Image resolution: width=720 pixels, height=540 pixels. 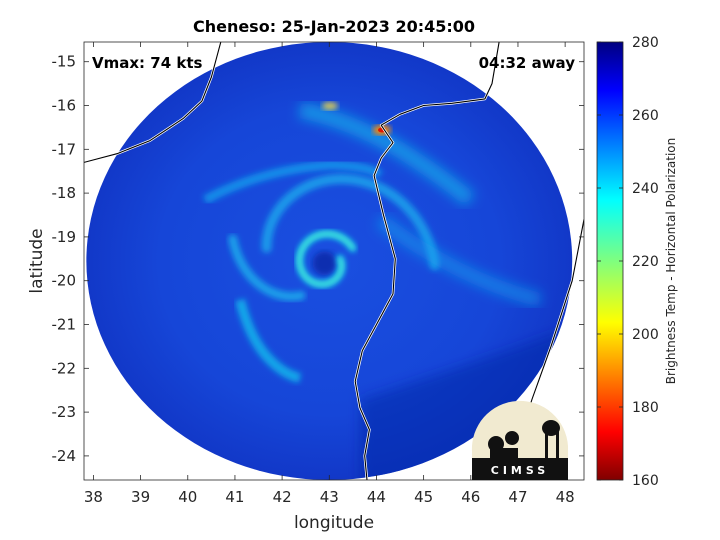 I want to click on y-tick-label: -20, so click(x=64, y=281).